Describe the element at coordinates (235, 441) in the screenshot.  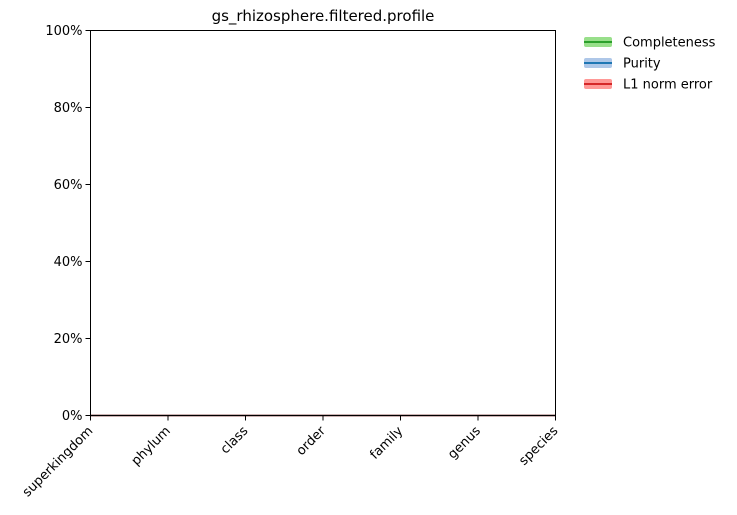
I see `x-tick-label: class` at that location.